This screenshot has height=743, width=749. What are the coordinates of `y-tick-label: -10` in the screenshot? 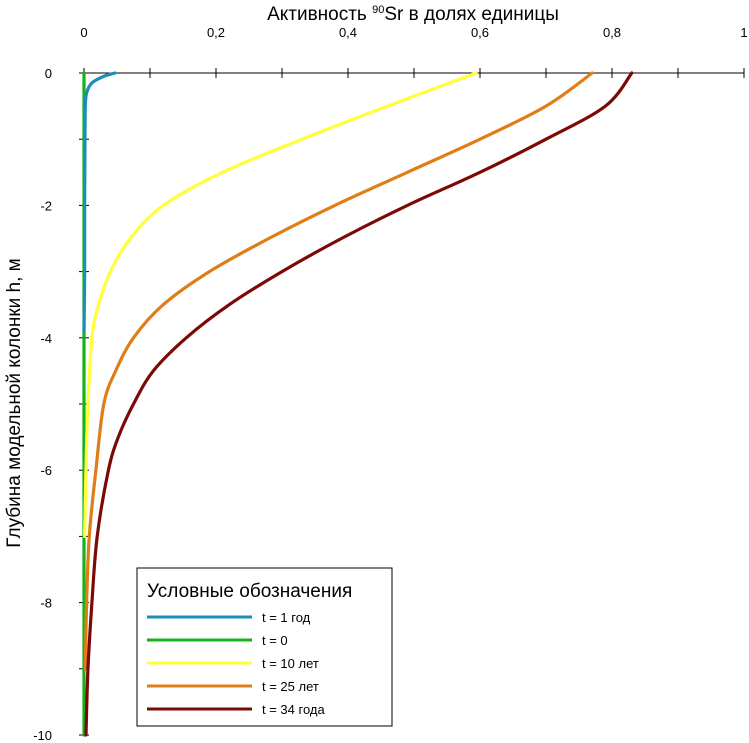 It's located at (42, 735).